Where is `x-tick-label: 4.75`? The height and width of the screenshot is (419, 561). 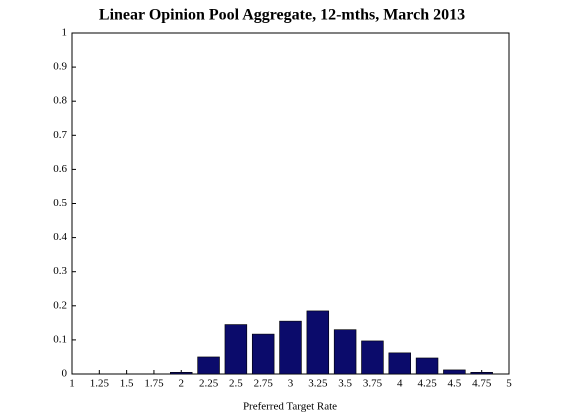 x-tick-label: 4.75 is located at coordinates (482, 384).